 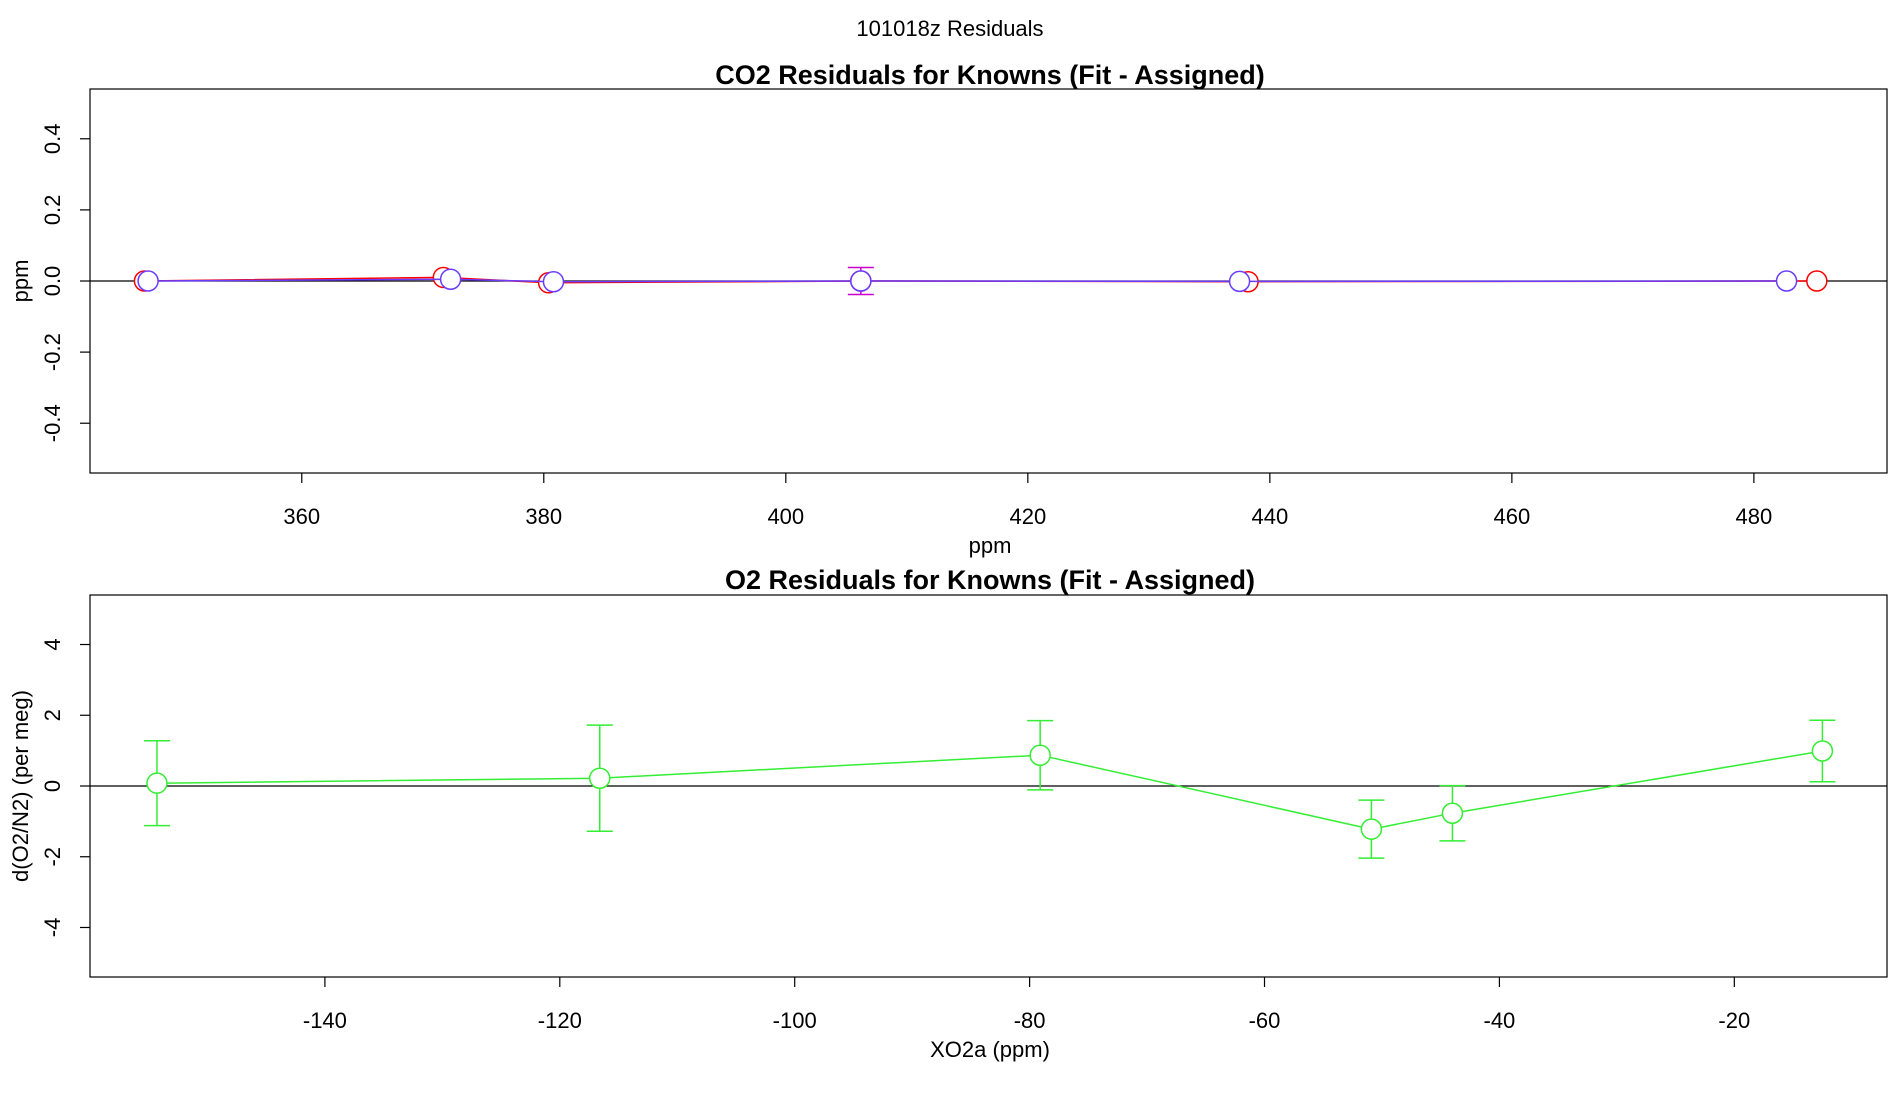 What do you see at coordinates (52, 786) in the screenshot?
I see `o2-y-tick-label: 0` at bounding box center [52, 786].